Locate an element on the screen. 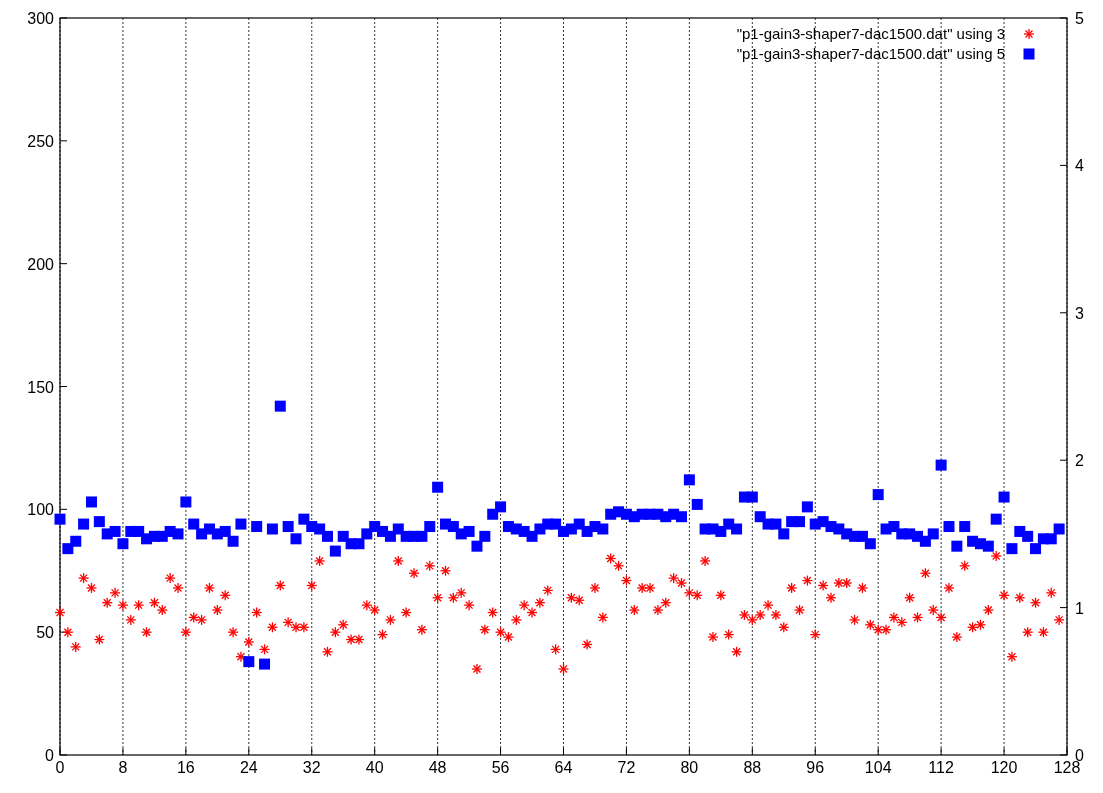 The width and height of the screenshot is (1103, 793). x-tick-label: 32 is located at coordinates (311, 767).